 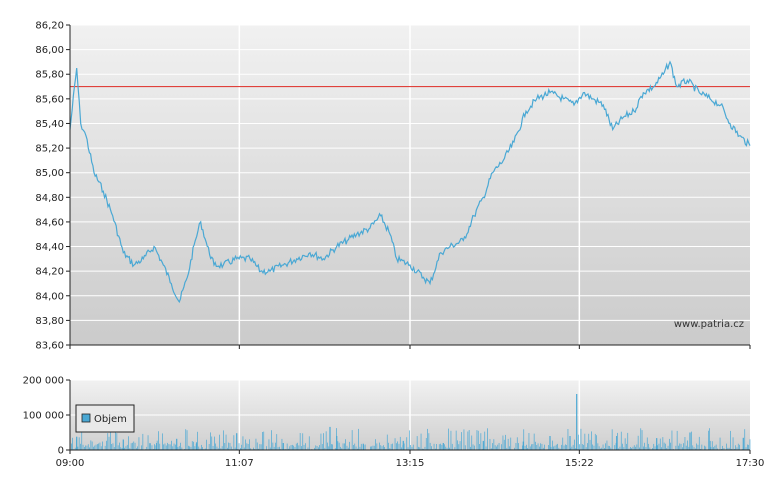 I want to click on legend-label: Objem, so click(x=110, y=419).